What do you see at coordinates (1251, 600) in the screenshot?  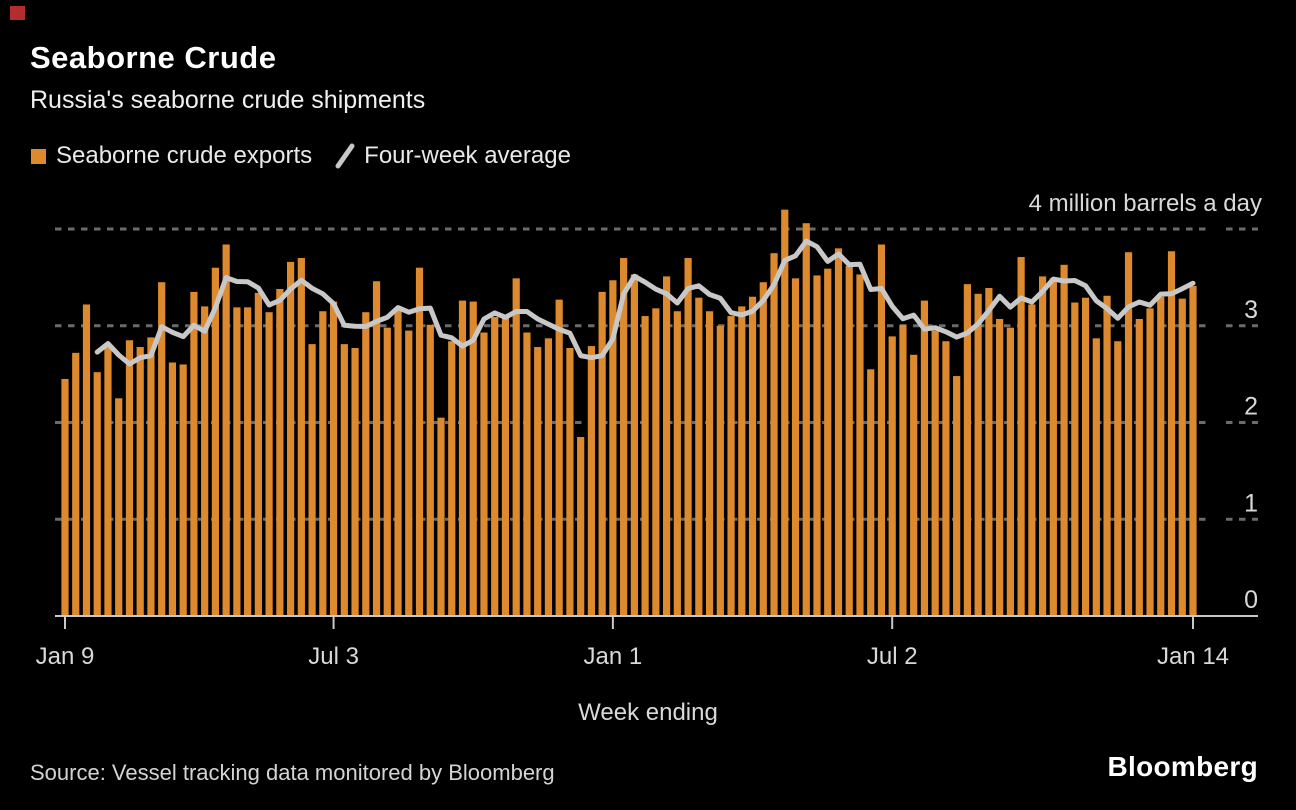 I see `y-tick-label: 0` at bounding box center [1251, 600].